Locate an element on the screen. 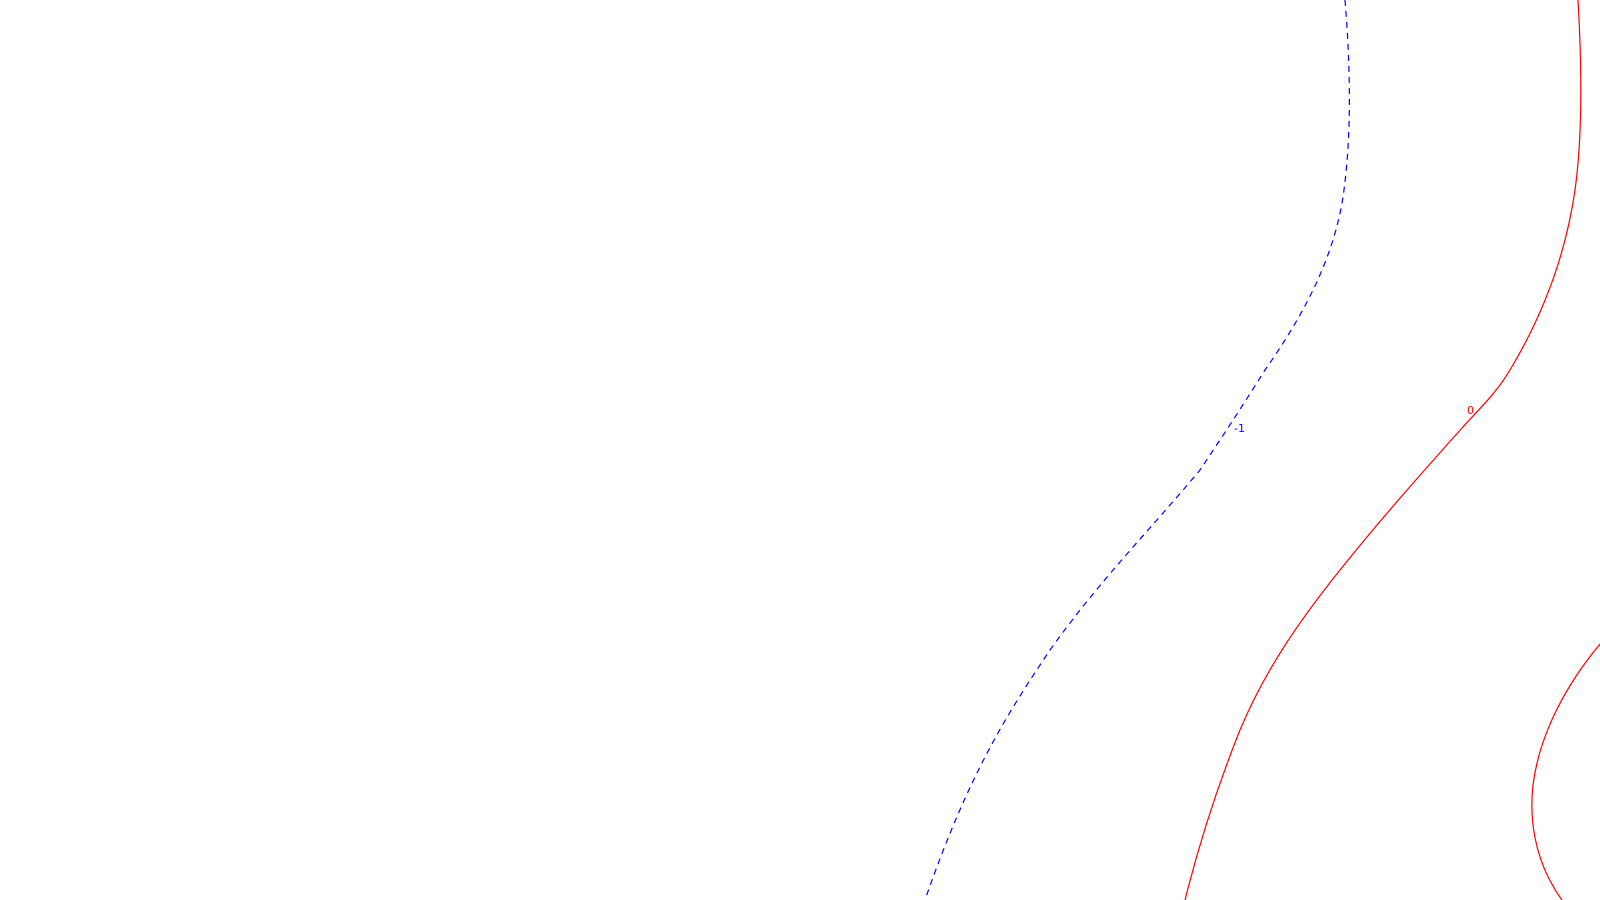 The image size is (1600, 900). contour-line-zero-branch is located at coordinates (1565, 771).